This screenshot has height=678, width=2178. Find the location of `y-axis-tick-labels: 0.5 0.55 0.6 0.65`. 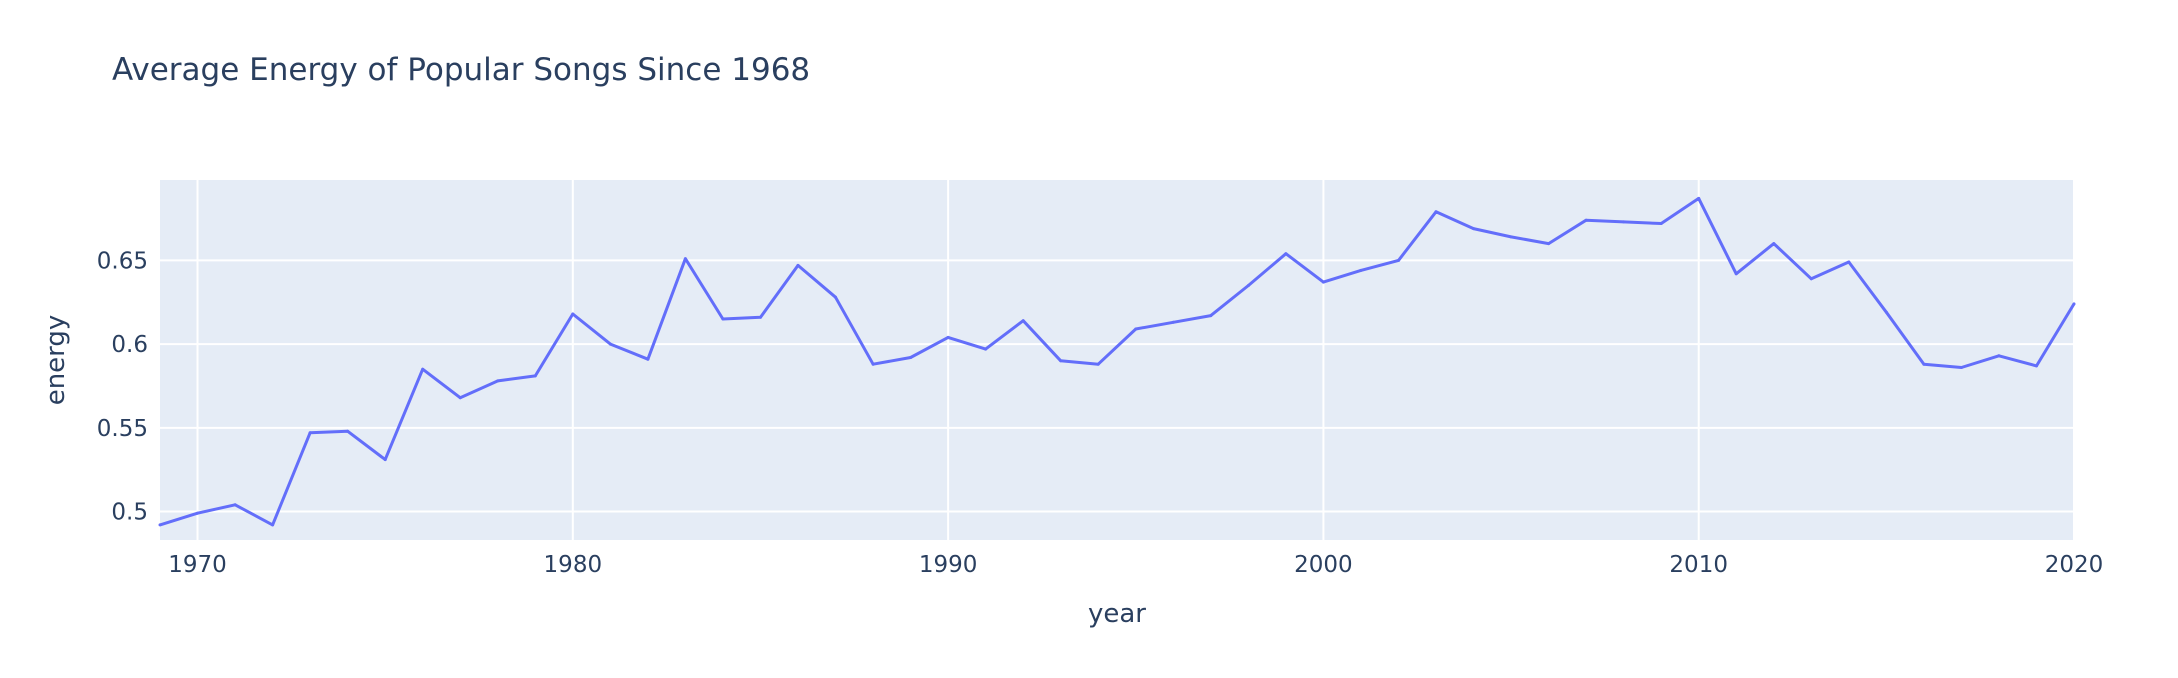

y-axis-tick-labels: 0.5 0.55 0.6 0.65 is located at coordinates (122, 386).